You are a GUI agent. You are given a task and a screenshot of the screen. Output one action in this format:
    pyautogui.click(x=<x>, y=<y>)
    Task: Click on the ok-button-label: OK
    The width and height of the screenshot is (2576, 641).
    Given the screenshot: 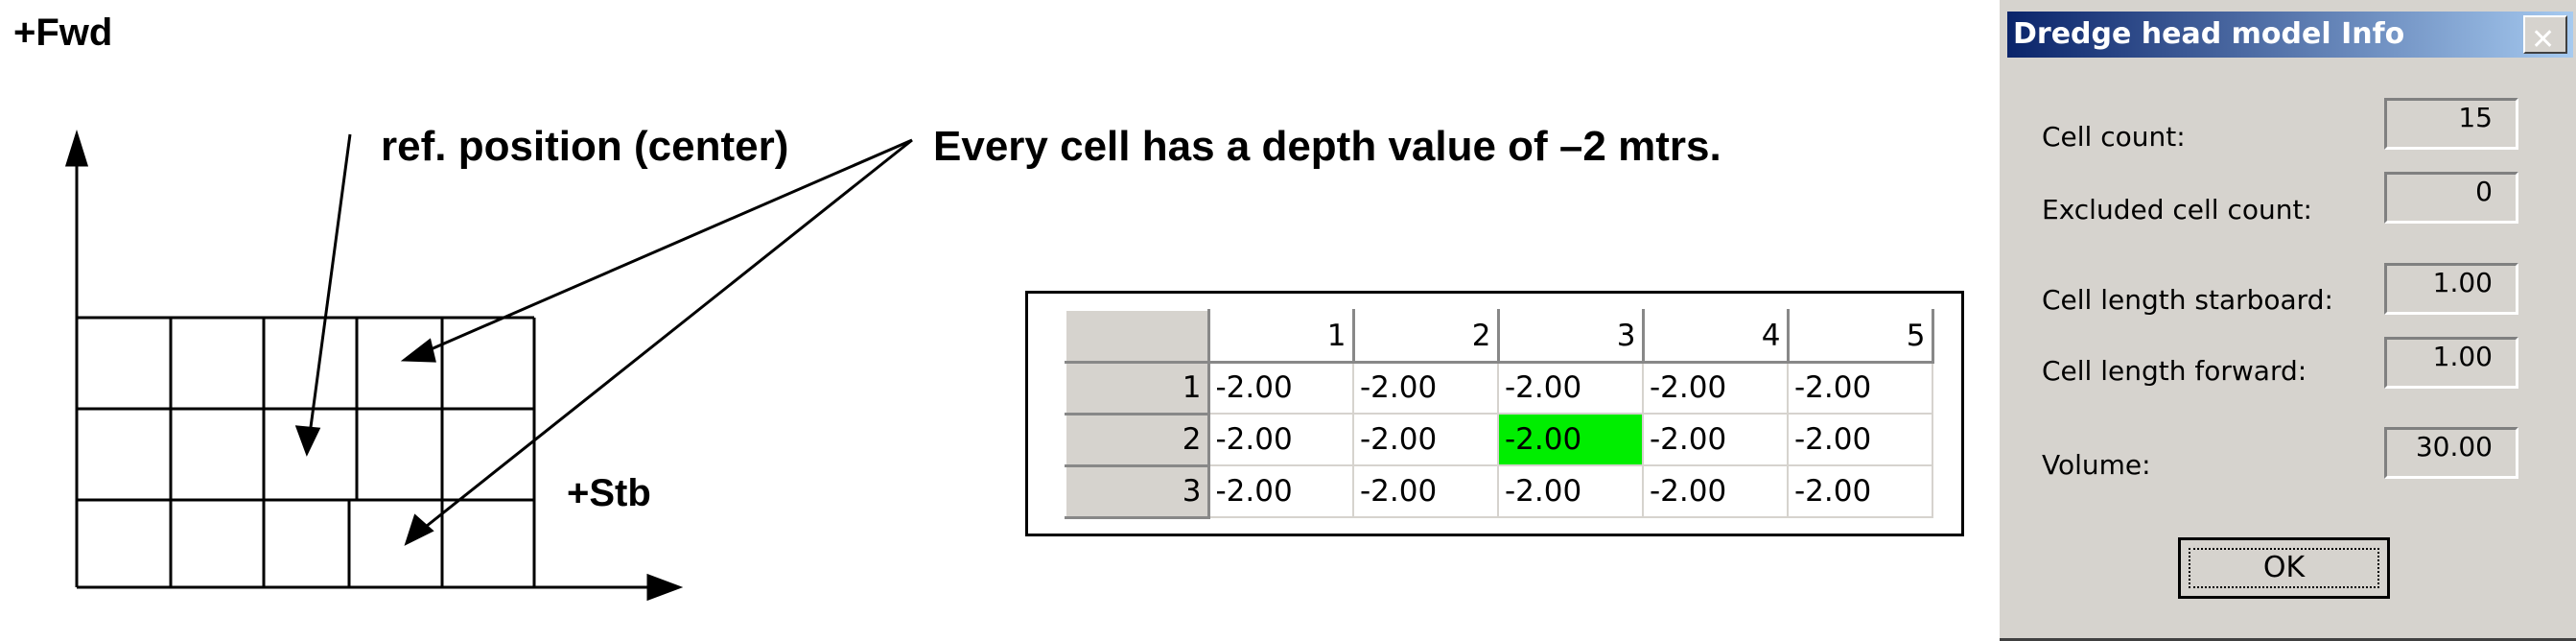 What is the action you would take?
    pyautogui.click(x=2284, y=568)
    